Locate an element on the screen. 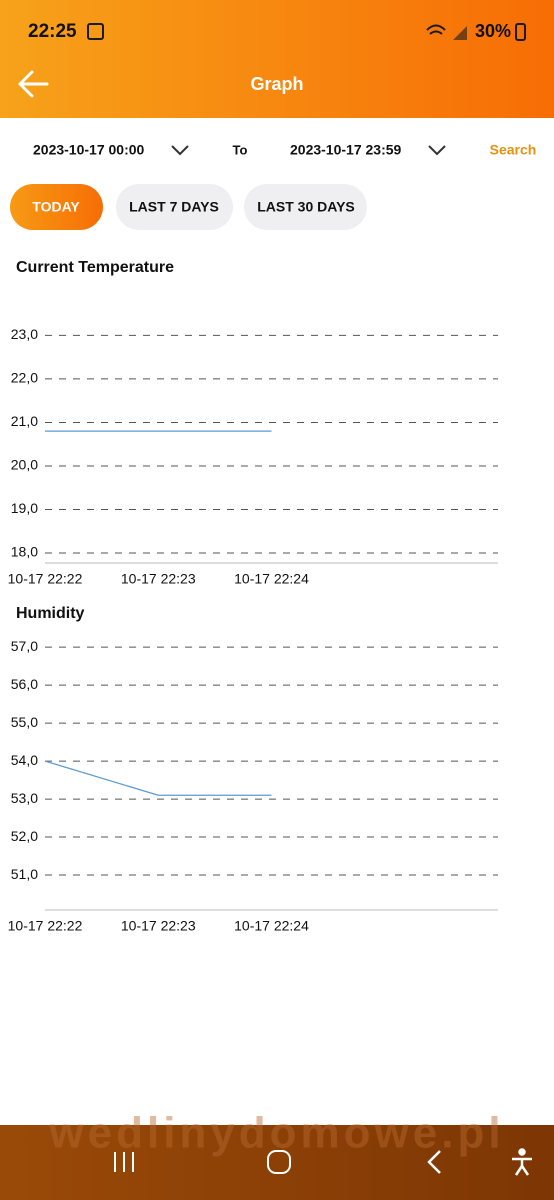 The height and width of the screenshot is (1200, 554). y-tick-label: 55,0 is located at coordinates (24, 722).